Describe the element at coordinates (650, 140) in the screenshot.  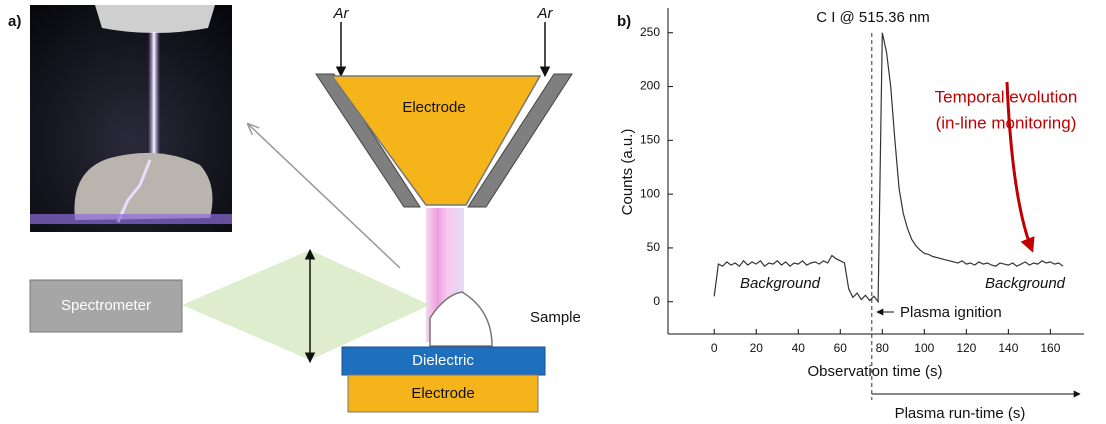
I see `y-tick-label: 150` at that location.